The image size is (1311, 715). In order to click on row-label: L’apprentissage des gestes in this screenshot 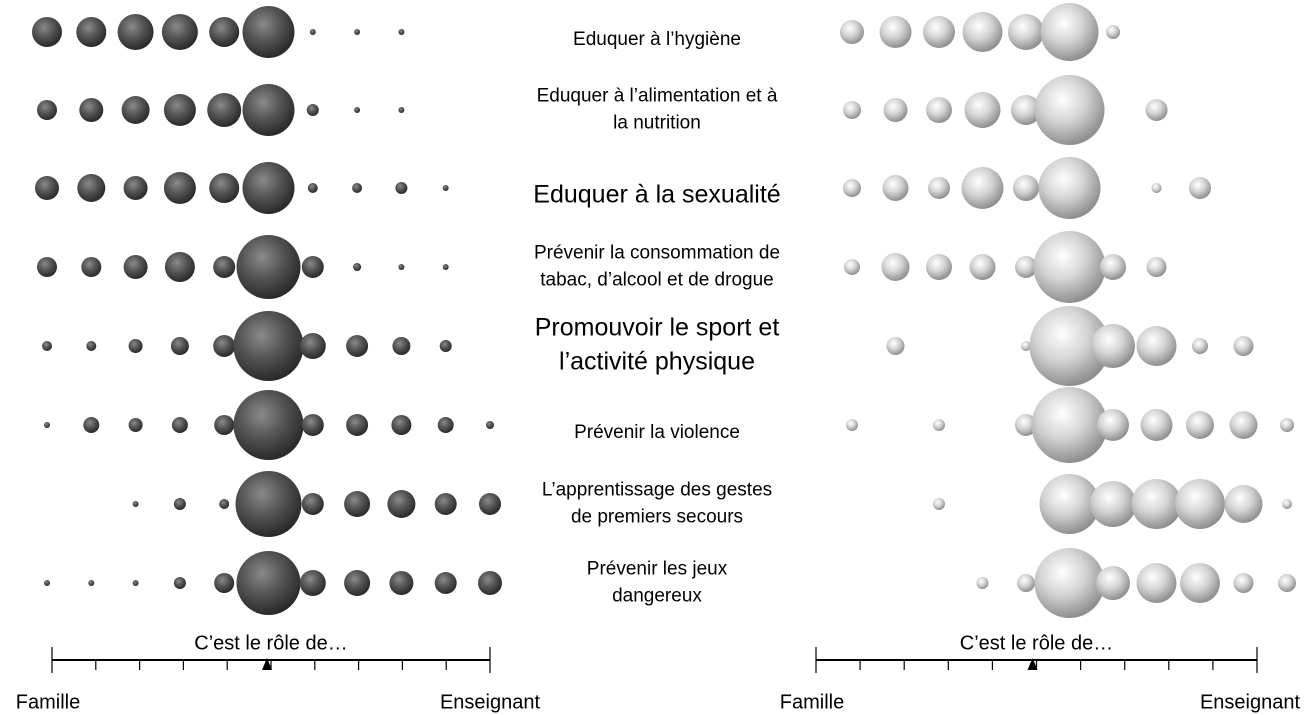, I will do `click(657, 490)`.